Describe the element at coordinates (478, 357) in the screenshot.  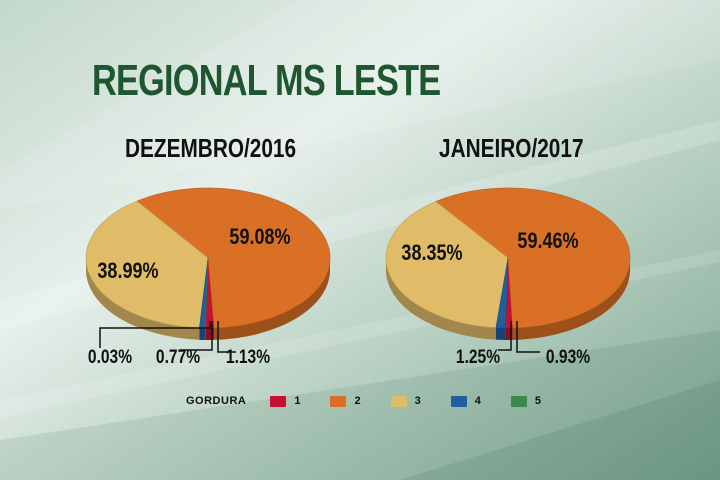
I see `slice-label-4: 1.25%` at that location.